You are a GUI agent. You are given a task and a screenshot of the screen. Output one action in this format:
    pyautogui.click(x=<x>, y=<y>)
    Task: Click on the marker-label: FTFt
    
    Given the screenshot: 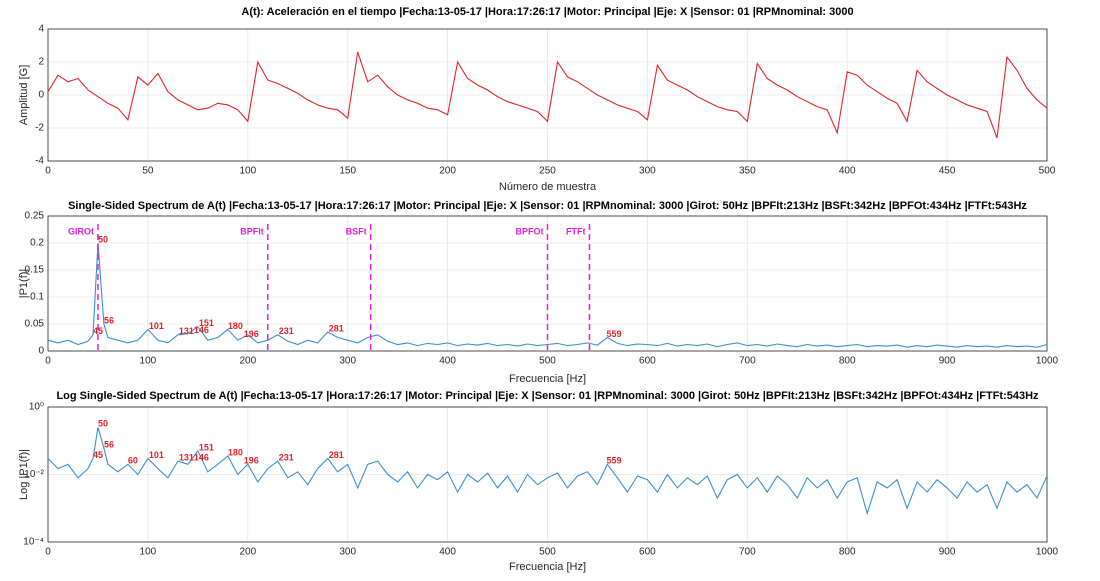 What is the action you would take?
    pyautogui.click(x=576, y=231)
    